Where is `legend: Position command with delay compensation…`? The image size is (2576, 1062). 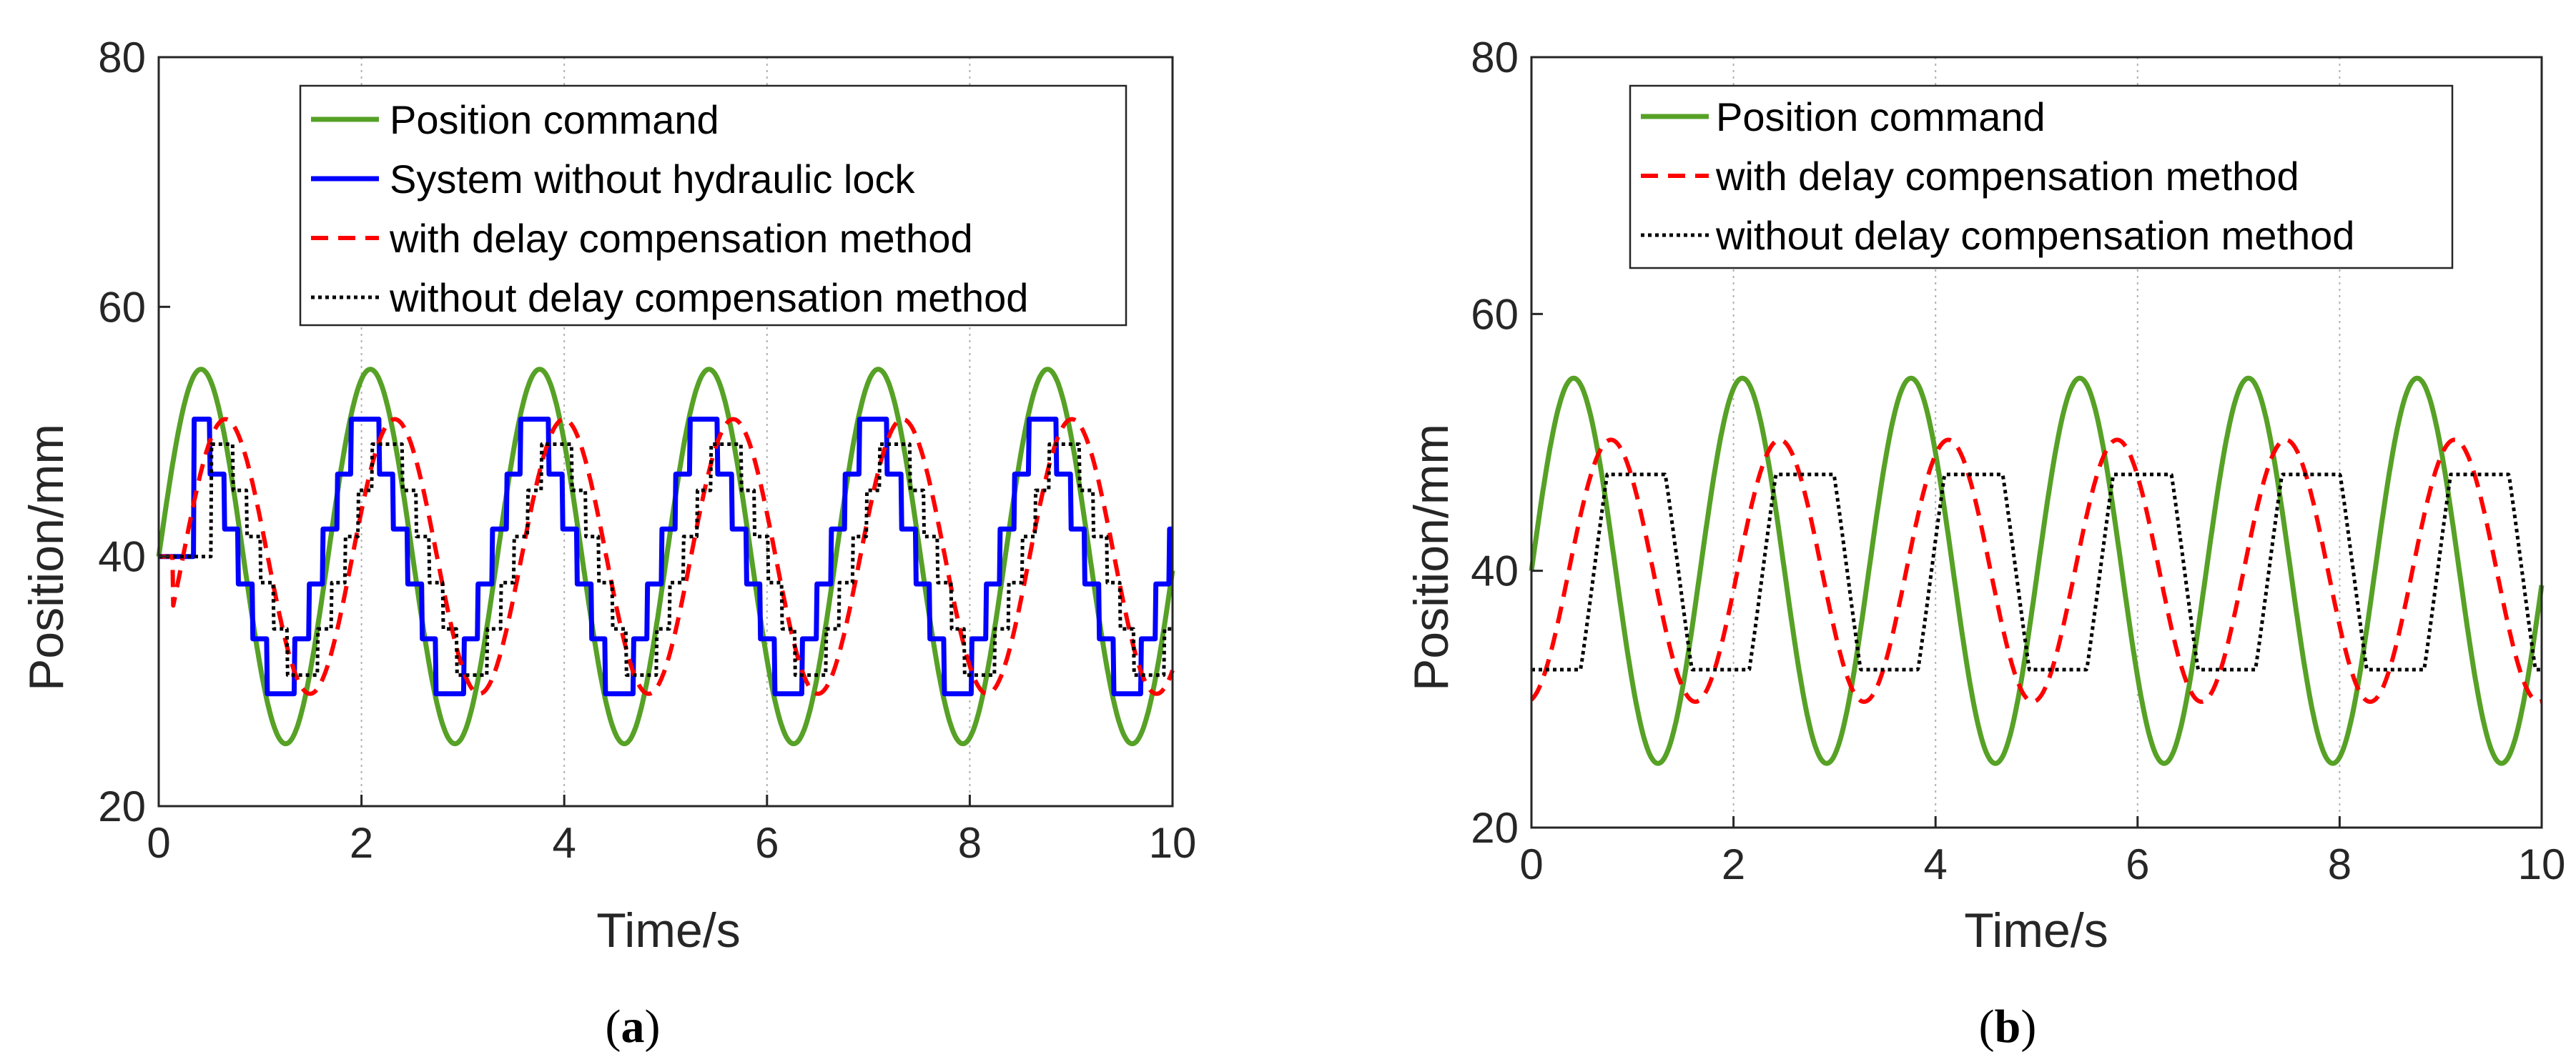
legend: Position command with delay compensation… is located at coordinates (2041, 176).